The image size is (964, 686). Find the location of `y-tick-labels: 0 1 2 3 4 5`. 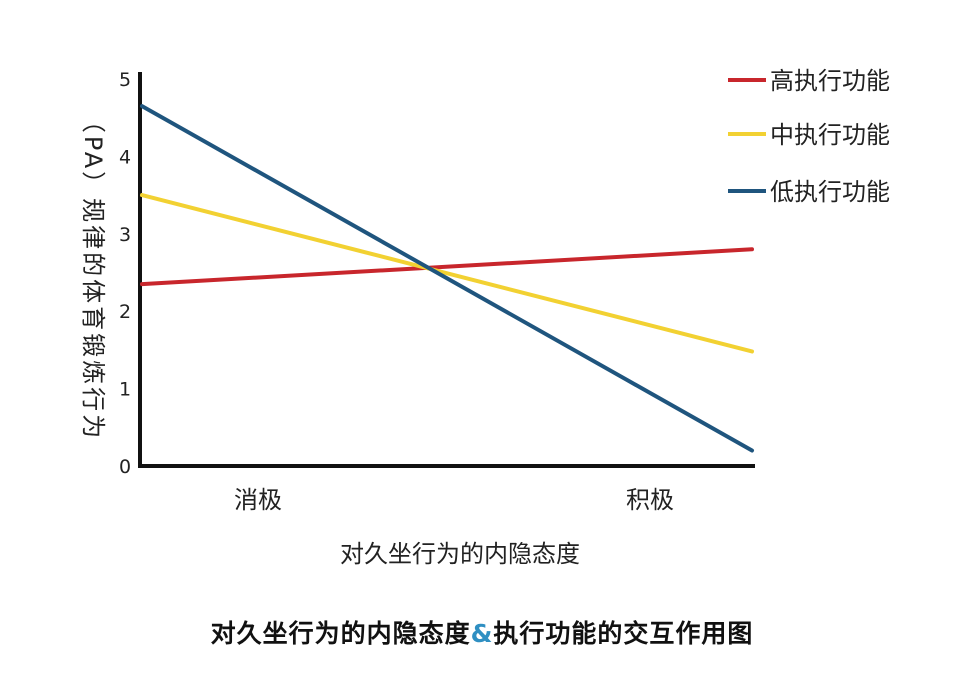

y-tick-labels: 0 1 2 3 4 5 is located at coordinates (125, 273).